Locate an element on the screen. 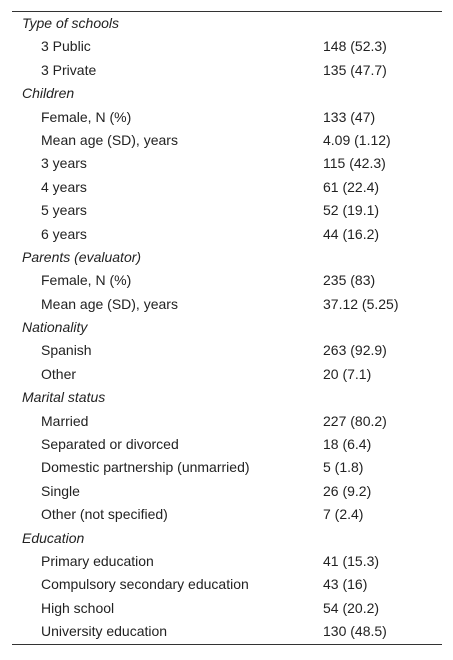  row-value: 5 (1.8) is located at coordinates (343, 467).